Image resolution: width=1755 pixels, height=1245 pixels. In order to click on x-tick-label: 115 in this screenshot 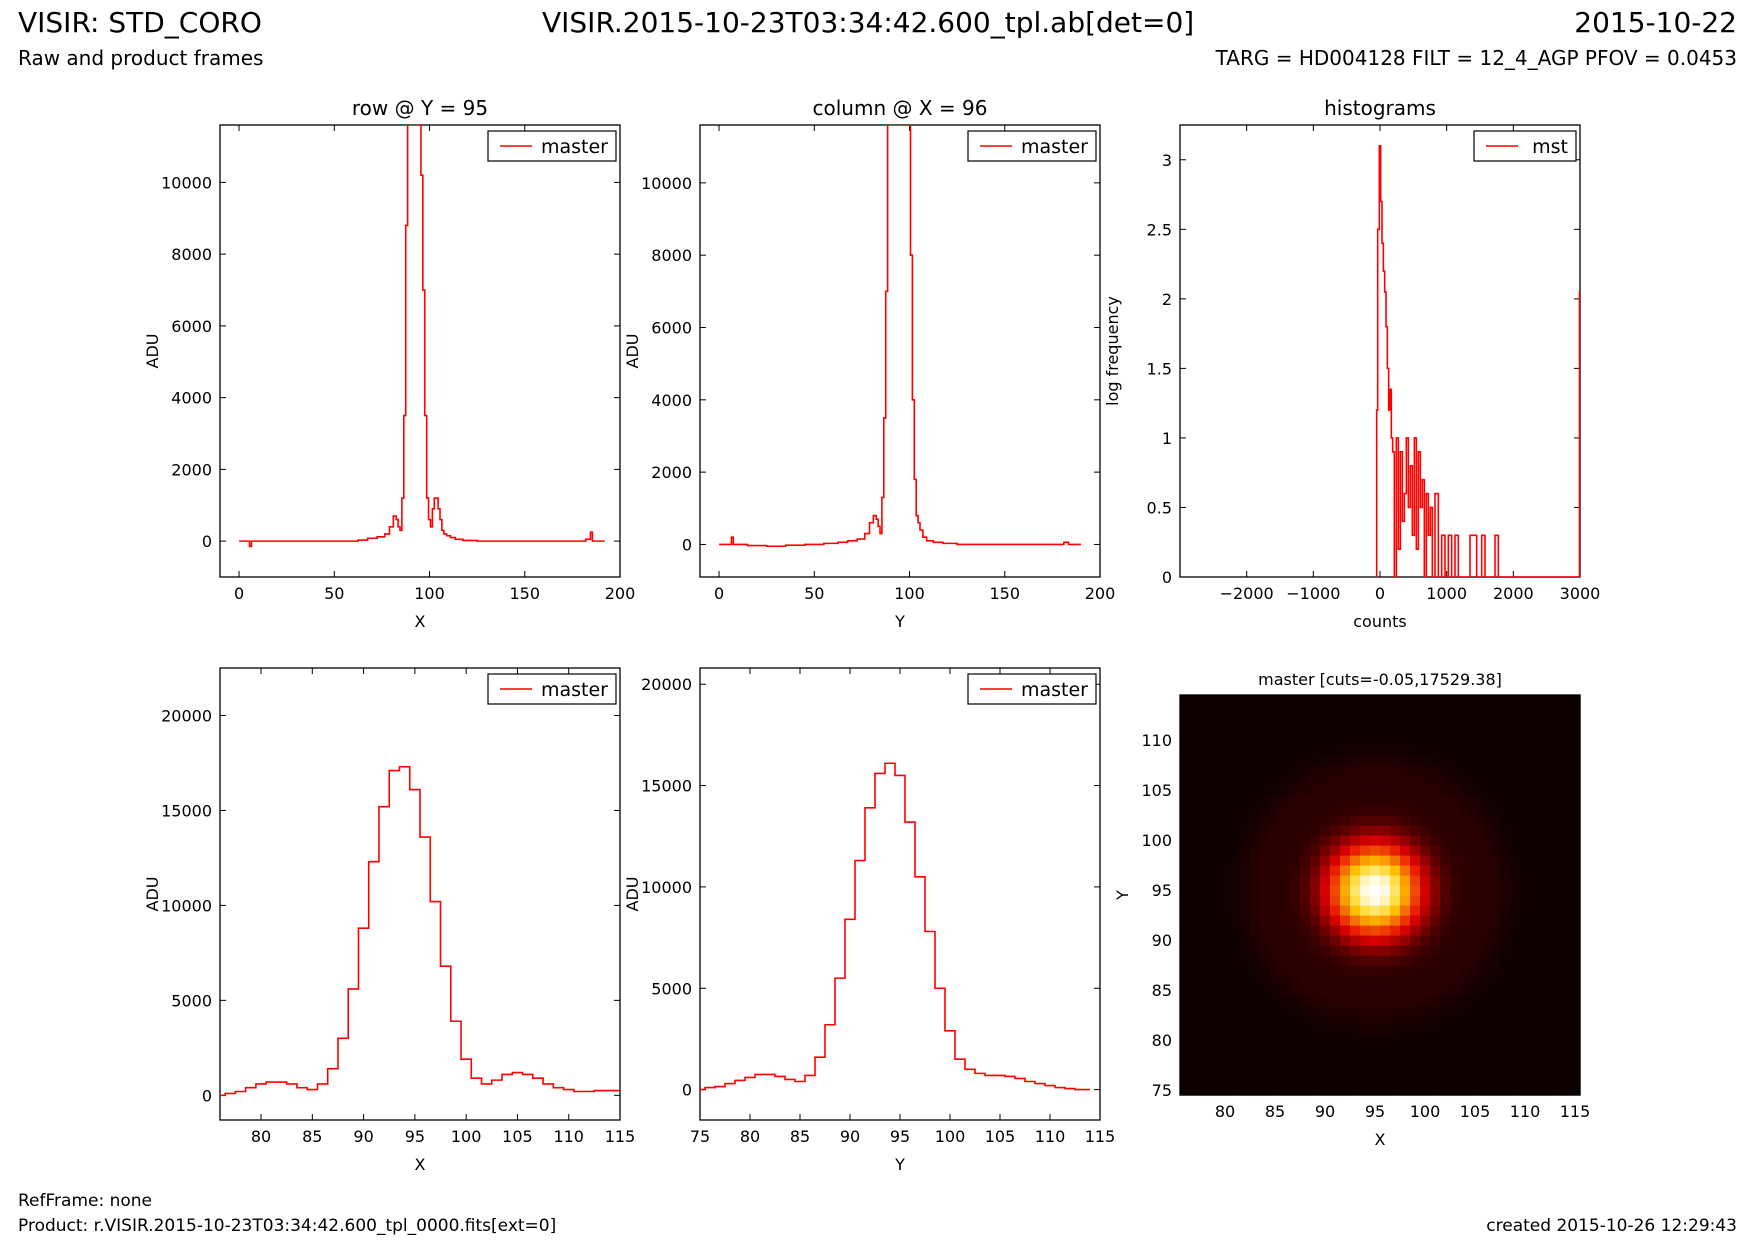, I will do `click(620, 1136)`.